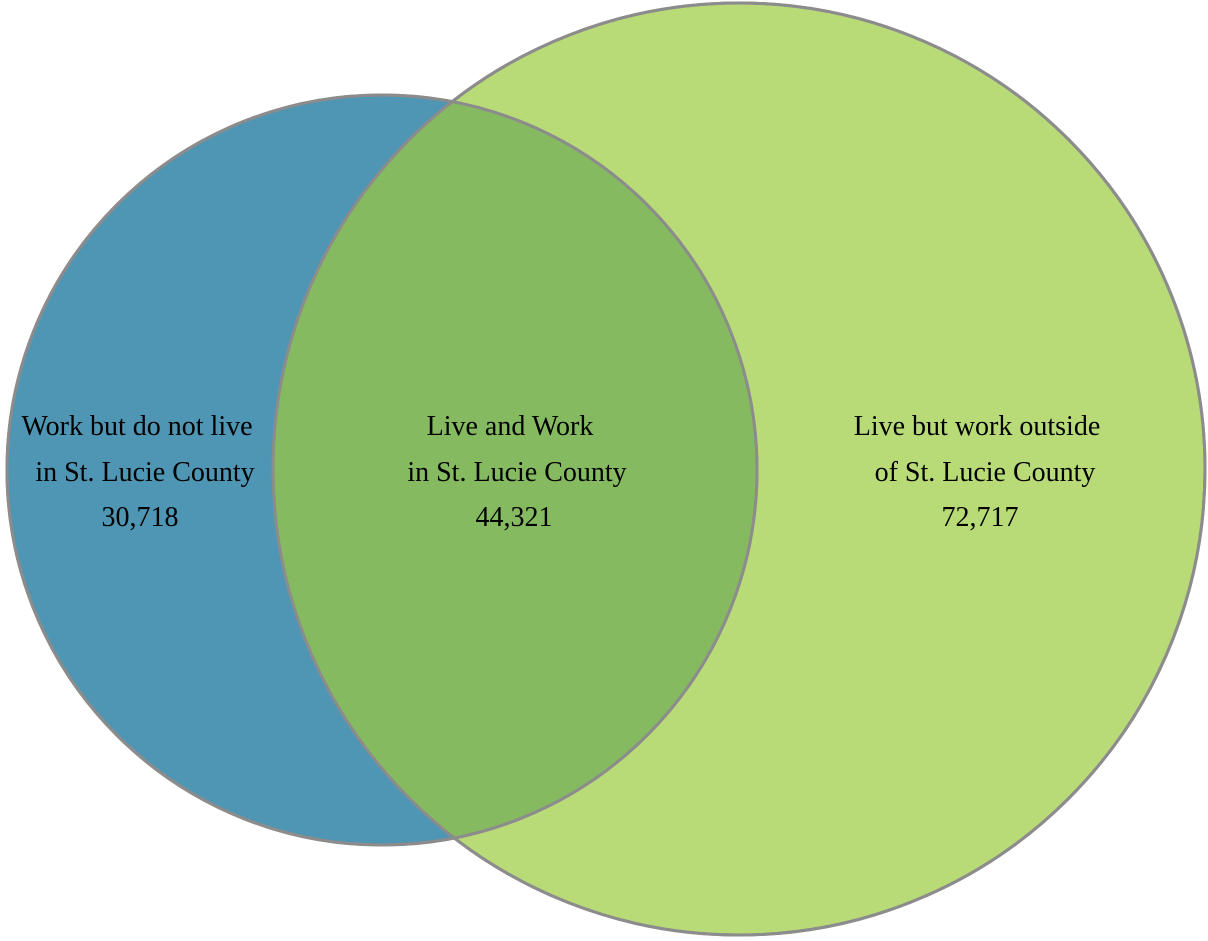 The image size is (1208, 941). Describe the element at coordinates (514, 517) in the screenshot. I see `region-value: 44,321` at that location.